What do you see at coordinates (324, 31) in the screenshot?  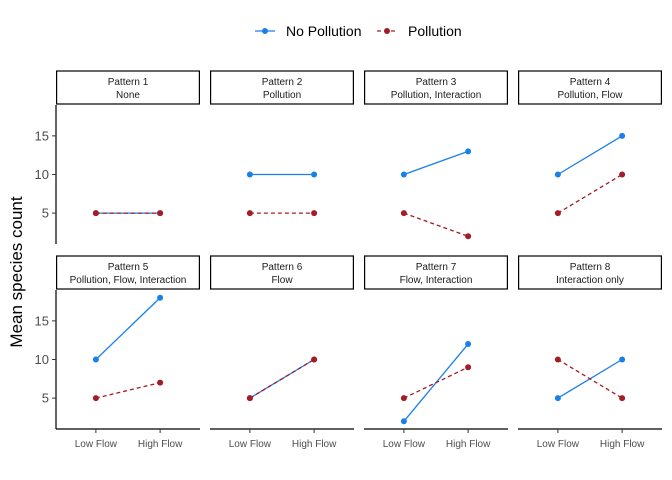 I see `legend-label: No Pollution` at bounding box center [324, 31].